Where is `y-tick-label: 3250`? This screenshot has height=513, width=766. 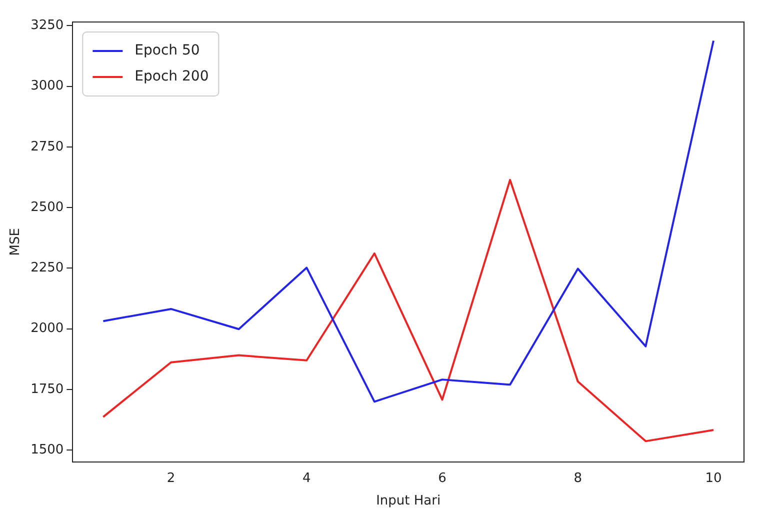 y-tick-label: 3250 is located at coordinates (47, 26).